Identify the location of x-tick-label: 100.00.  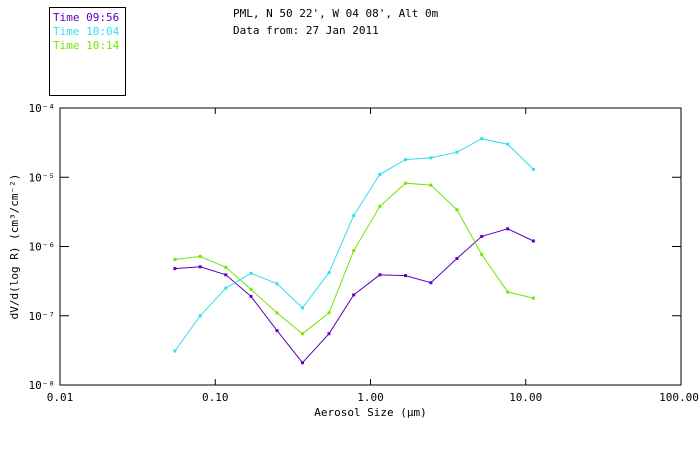
(679, 397).